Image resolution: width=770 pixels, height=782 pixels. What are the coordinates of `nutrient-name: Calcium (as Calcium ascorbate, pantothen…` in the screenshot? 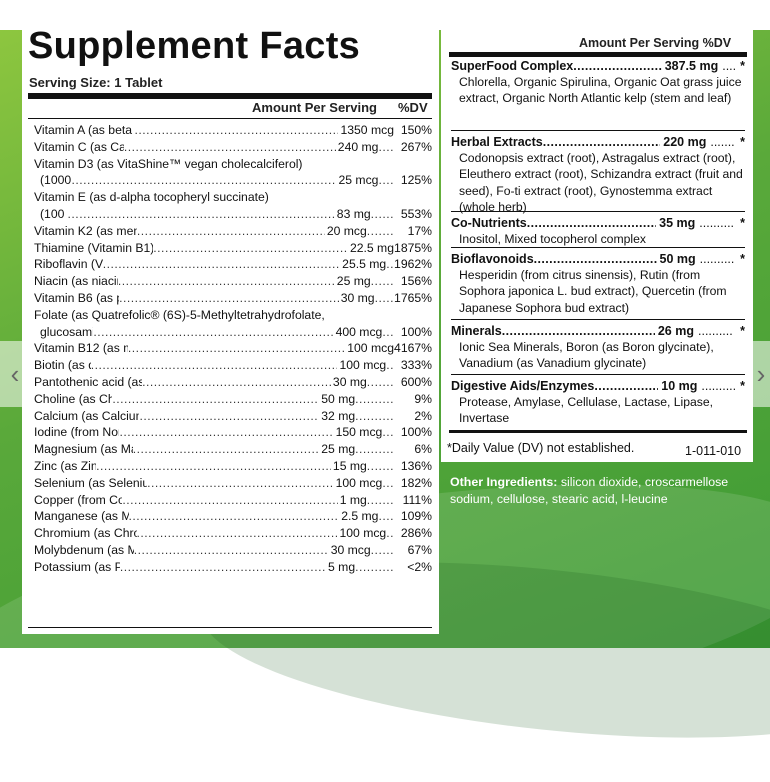 It's located at (86, 415).